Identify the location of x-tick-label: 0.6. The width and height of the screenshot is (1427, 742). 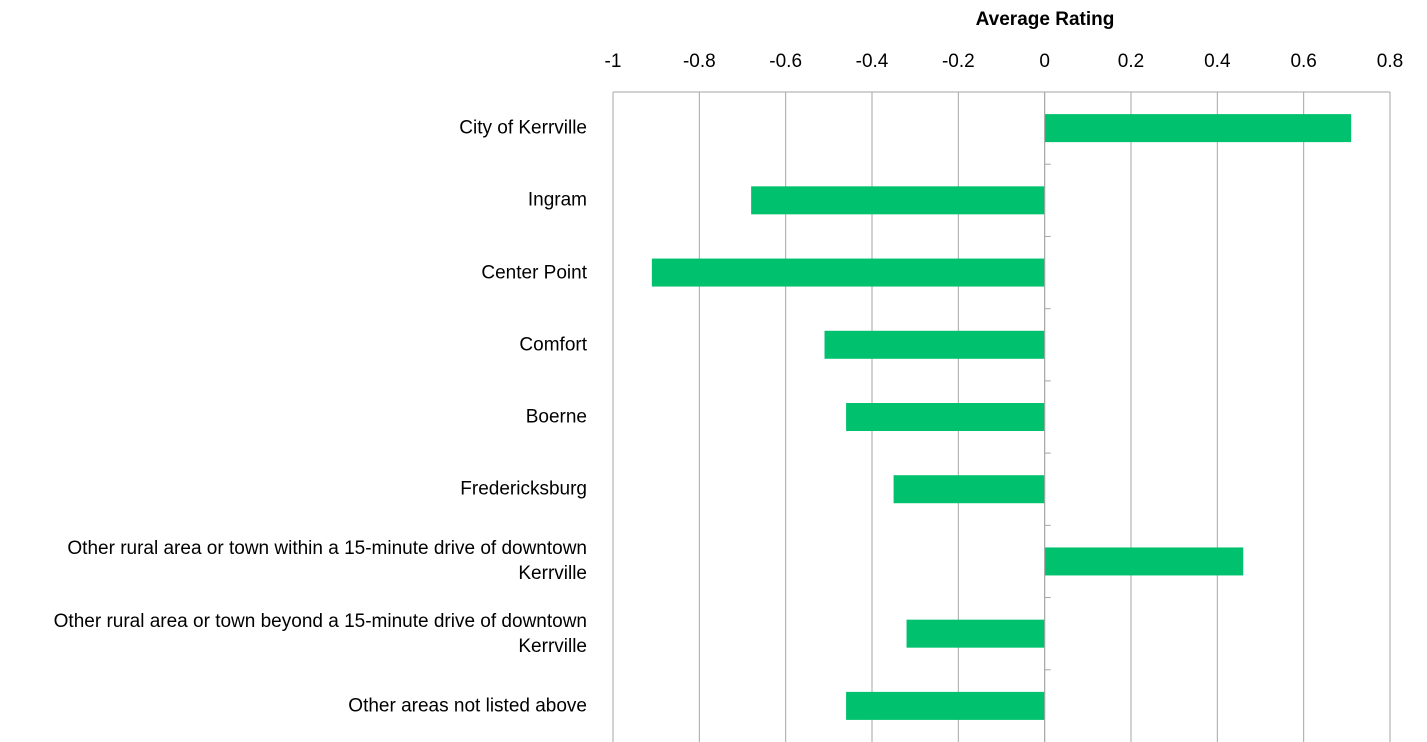
(1303, 61).